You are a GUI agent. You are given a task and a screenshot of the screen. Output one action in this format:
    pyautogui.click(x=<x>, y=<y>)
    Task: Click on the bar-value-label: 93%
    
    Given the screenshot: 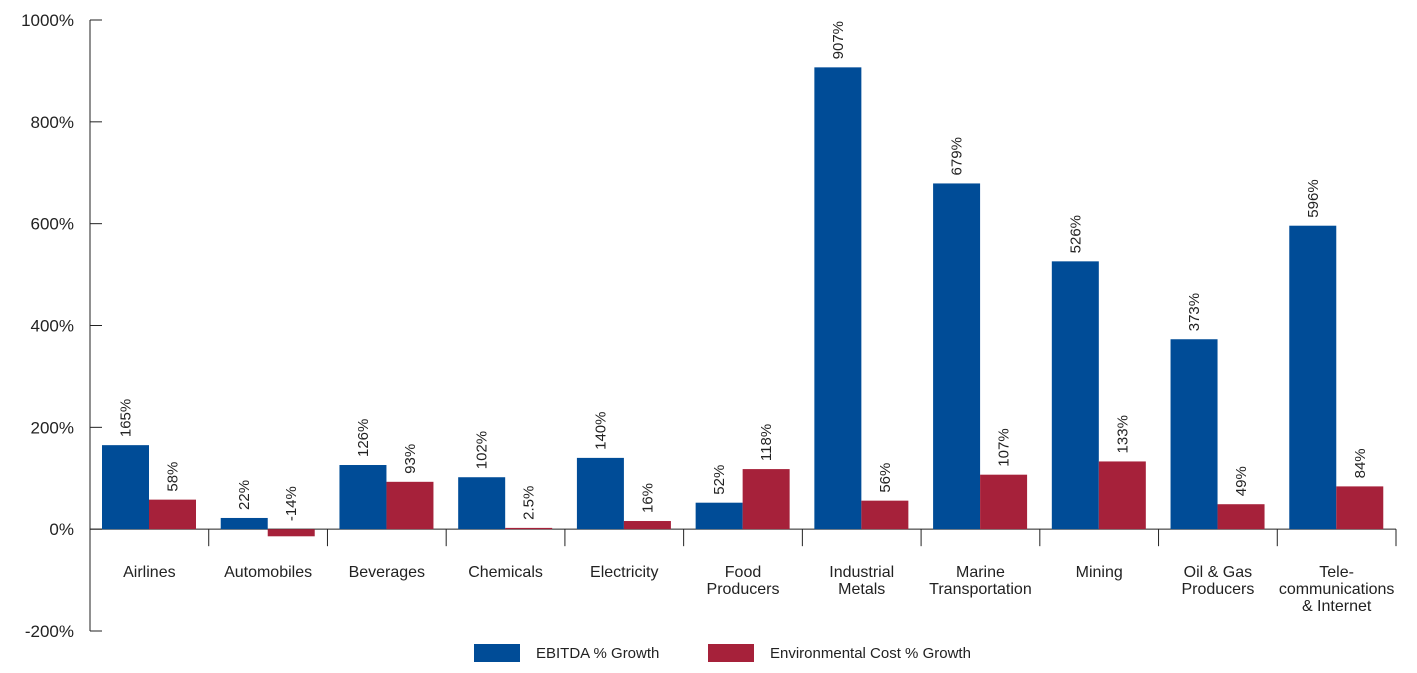 What is the action you would take?
    pyautogui.click(x=410, y=459)
    